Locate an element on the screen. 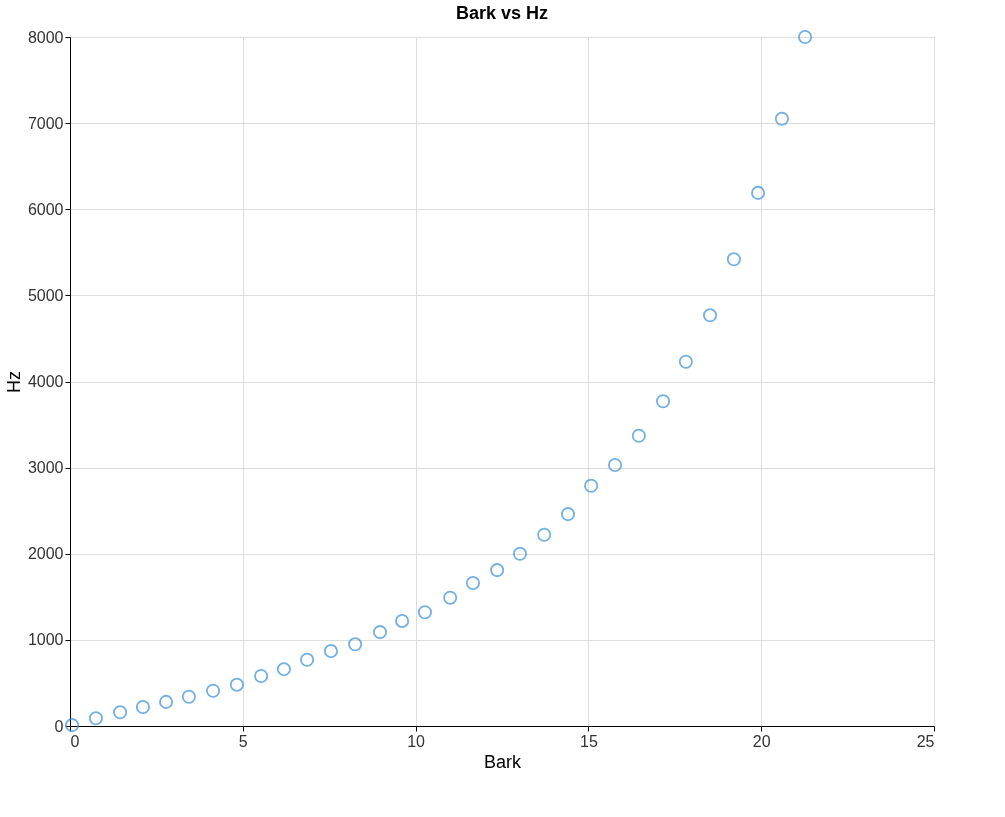  y-tick-label: 8000 is located at coordinates (45, 37).